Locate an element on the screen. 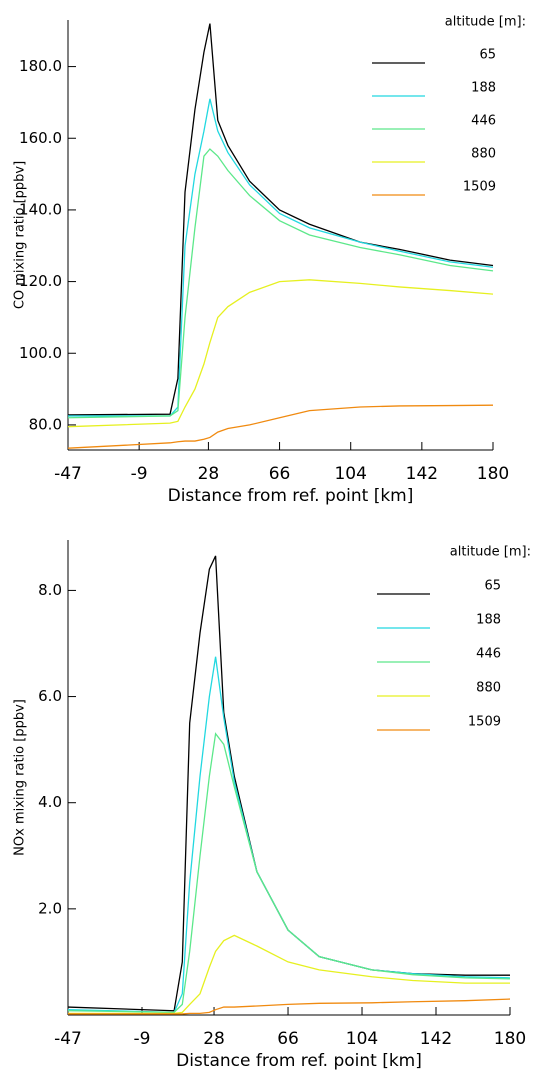  y-tick-label: 6.0 is located at coordinates (50, 696).